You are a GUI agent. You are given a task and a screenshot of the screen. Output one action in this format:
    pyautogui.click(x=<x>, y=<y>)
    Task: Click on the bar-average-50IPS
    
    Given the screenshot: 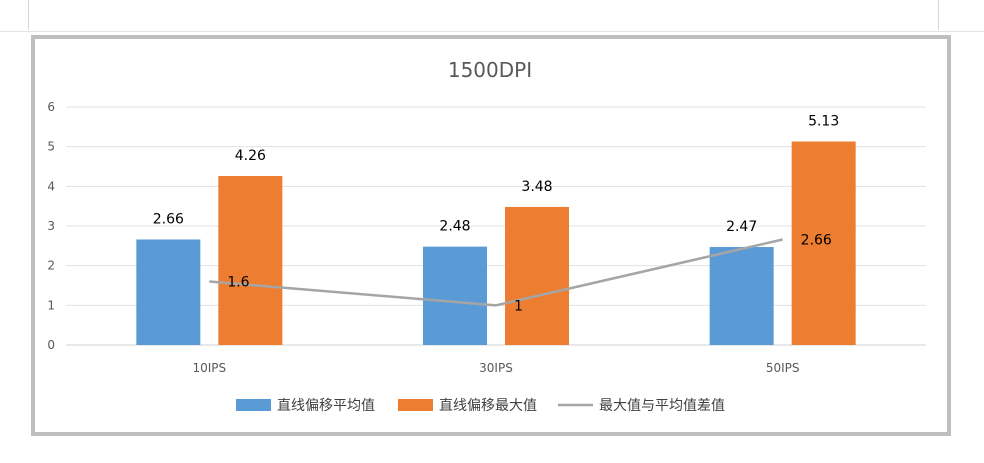 What is the action you would take?
    pyautogui.click(x=741, y=296)
    